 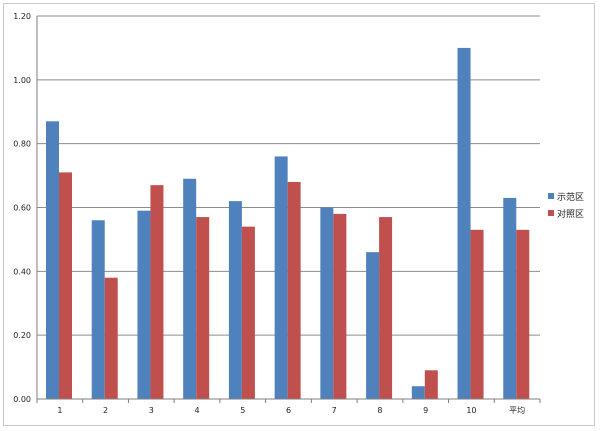 I want to click on x-tick-label: 7, so click(x=334, y=410).